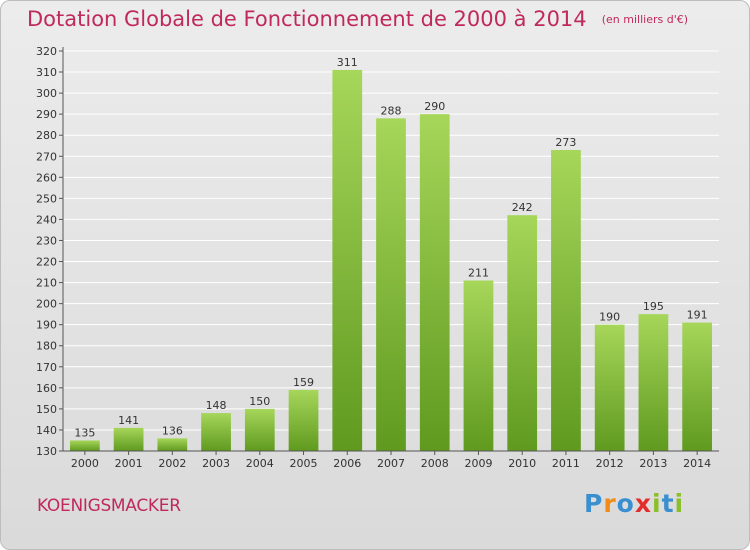  What do you see at coordinates (46, 367) in the screenshot?
I see `y-tick-label: 170` at bounding box center [46, 367].